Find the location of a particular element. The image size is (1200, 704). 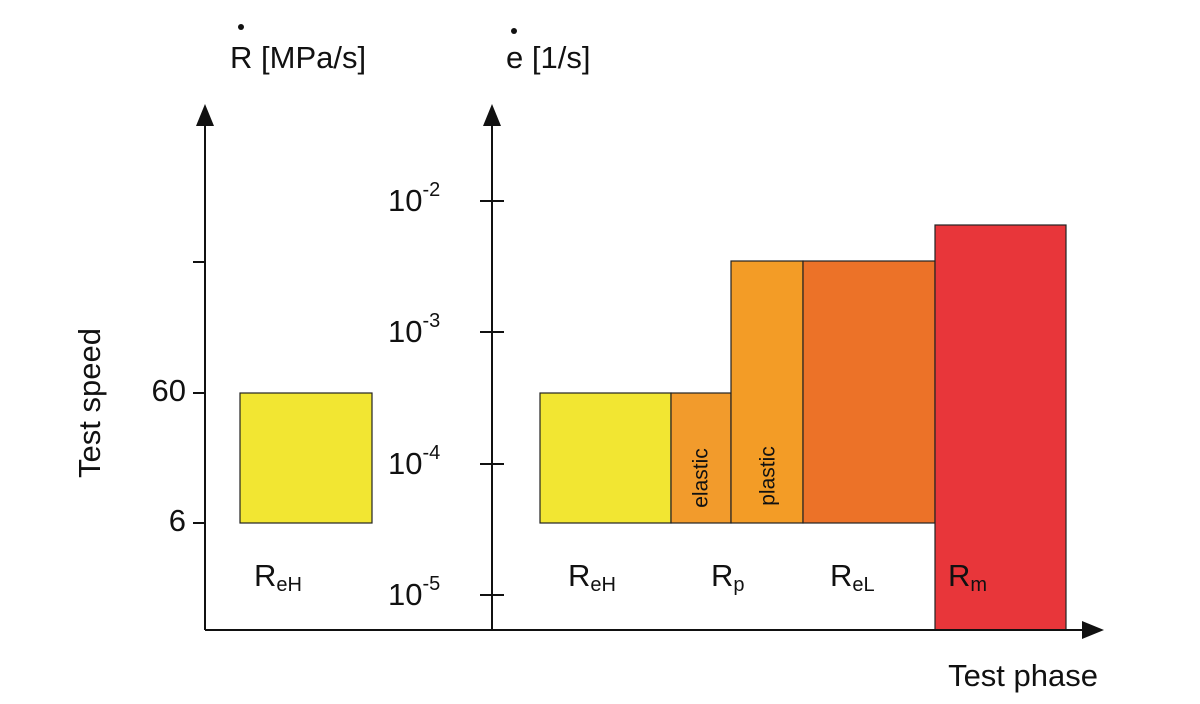

phase-label: Rp is located at coordinates (728, 577).